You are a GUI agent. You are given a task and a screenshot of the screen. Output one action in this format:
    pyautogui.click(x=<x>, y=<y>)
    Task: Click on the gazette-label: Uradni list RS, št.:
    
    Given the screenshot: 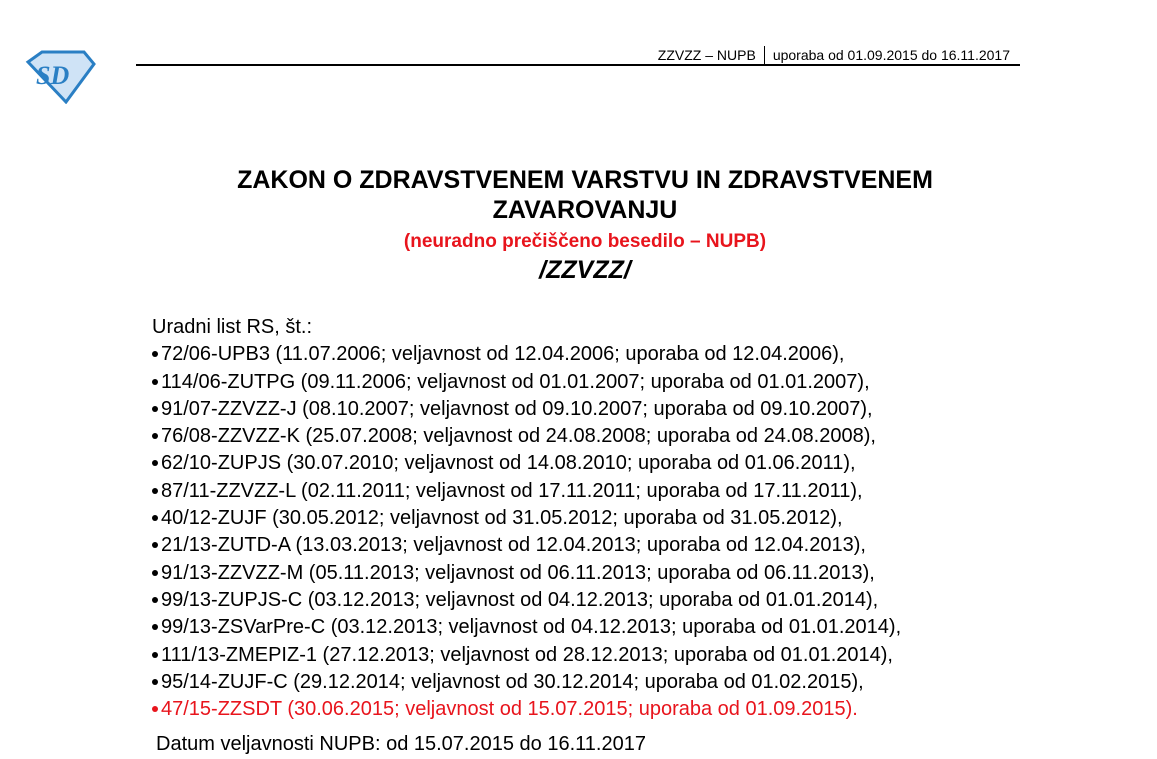 What is the action you would take?
    pyautogui.click(x=232, y=327)
    